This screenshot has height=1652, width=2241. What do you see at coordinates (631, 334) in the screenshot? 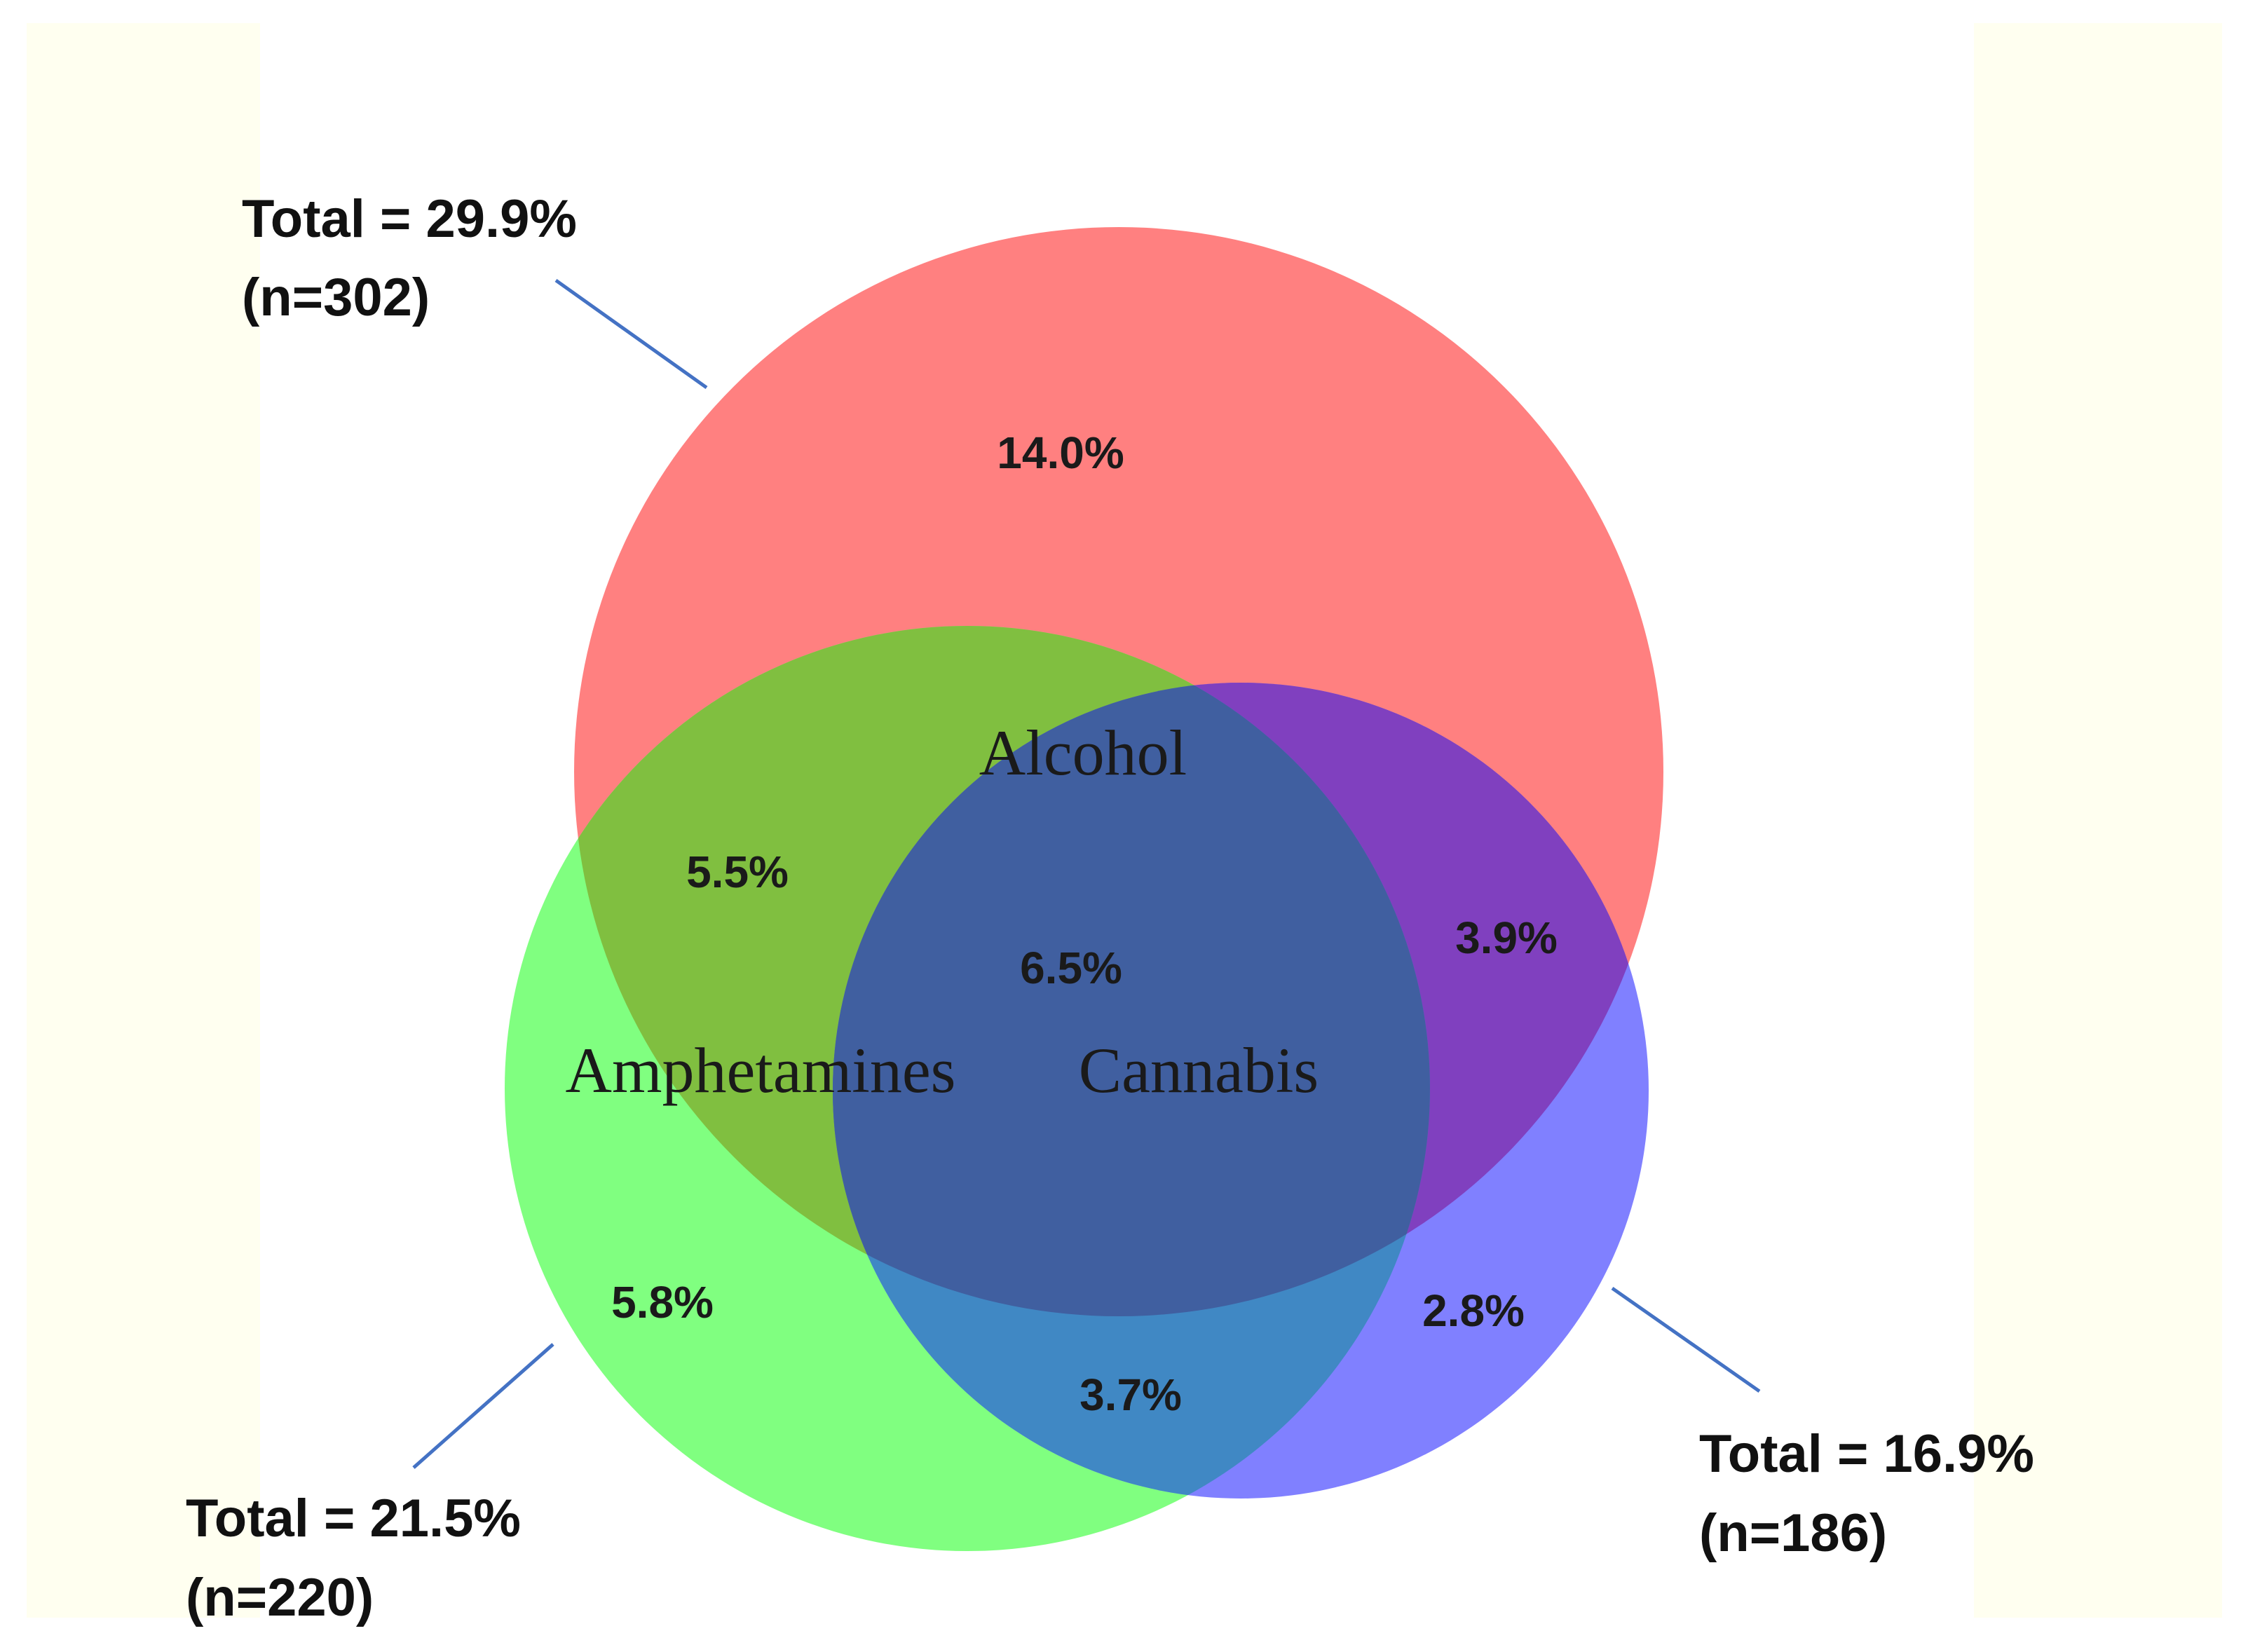
I see `alcohol-leader-line` at bounding box center [631, 334].